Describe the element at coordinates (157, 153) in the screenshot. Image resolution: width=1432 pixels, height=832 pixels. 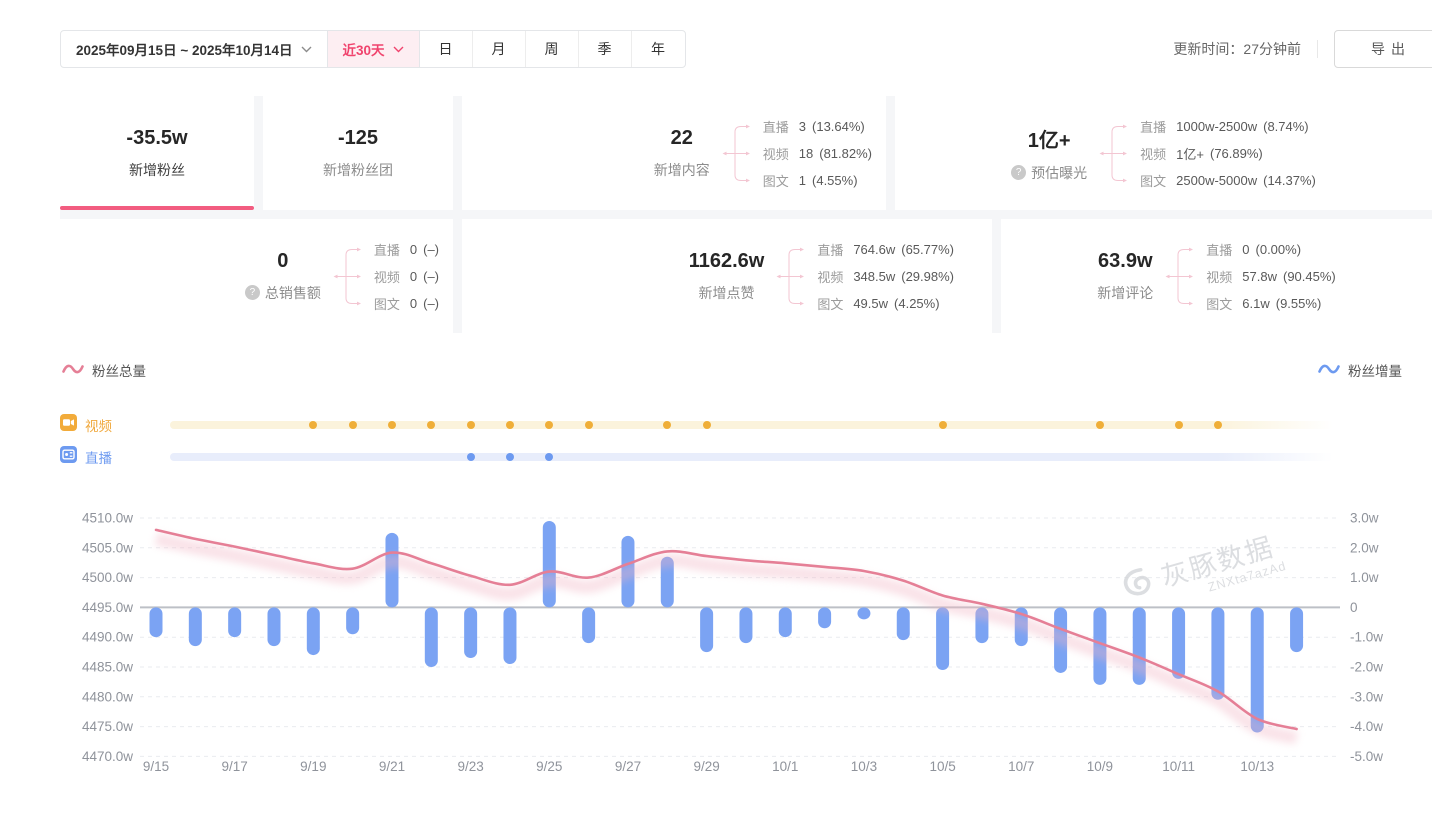
I see `metric-card-new-fans: -35.5w 新增粉丝` at that location.